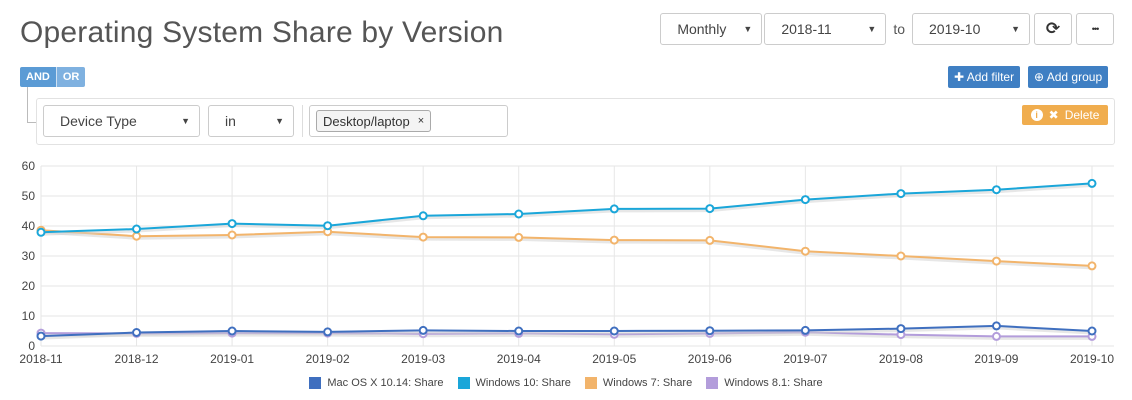  What do you see at coordinates (29, 256) in the screenshot?
I see `y-tick-label: 30` at bounding box center [29, 256].